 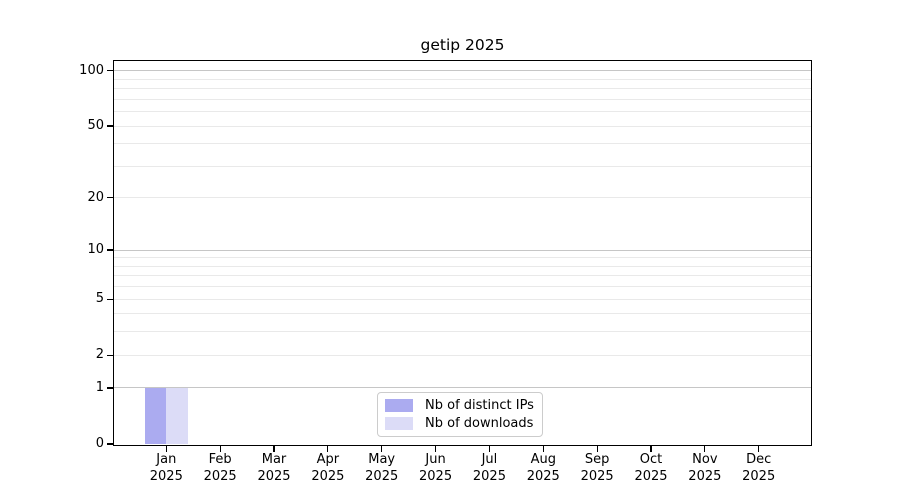 What do you see at coordinates (399, 405) in the screenshot?
I see `legend-swatch-distinct-ips-icon` at bounding box center [399, 405].